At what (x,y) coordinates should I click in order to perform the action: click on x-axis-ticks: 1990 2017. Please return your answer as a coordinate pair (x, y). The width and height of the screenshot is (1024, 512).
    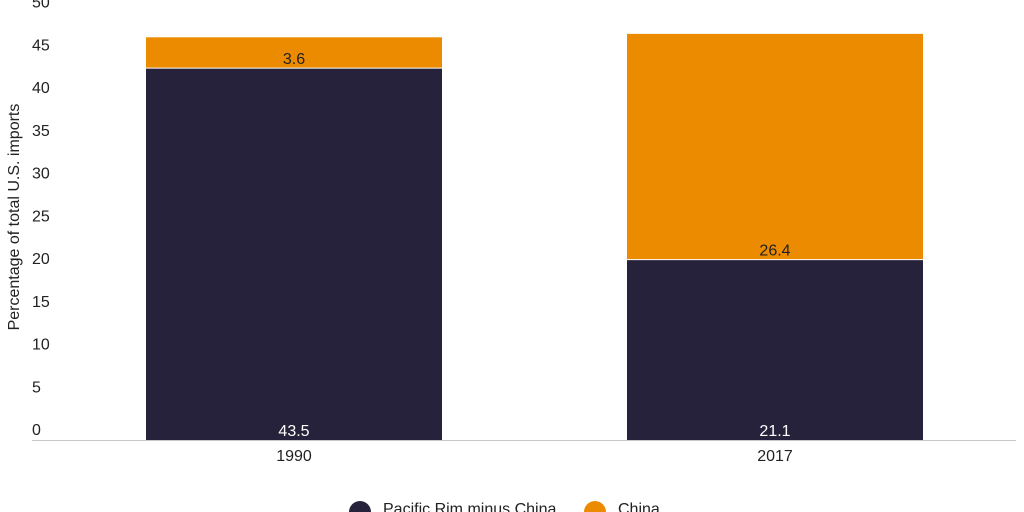
    Looking at the image, I should click on (534, 456).